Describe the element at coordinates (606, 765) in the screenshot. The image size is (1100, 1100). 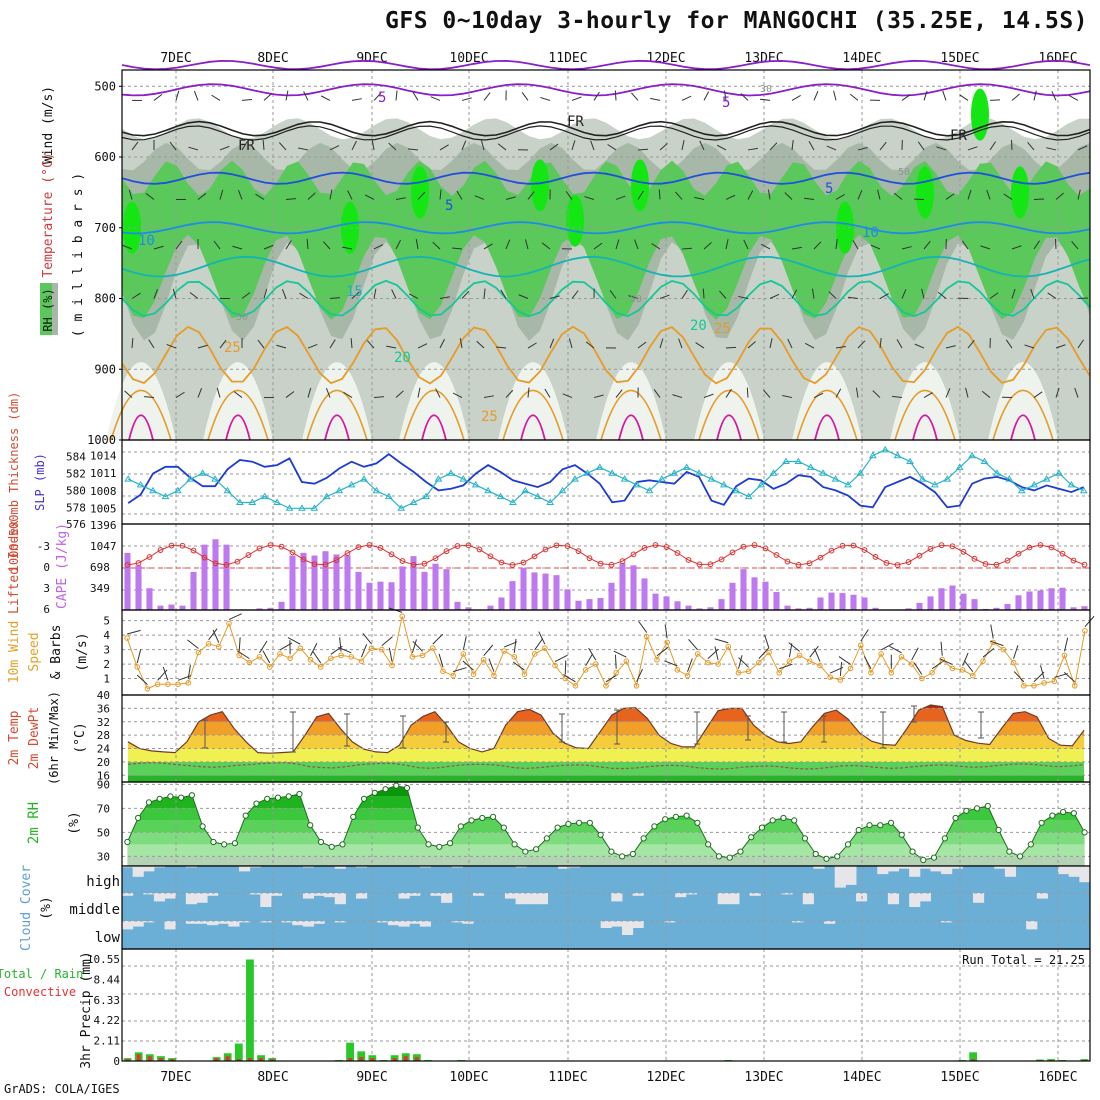
I see `dewpt-line` at that location.